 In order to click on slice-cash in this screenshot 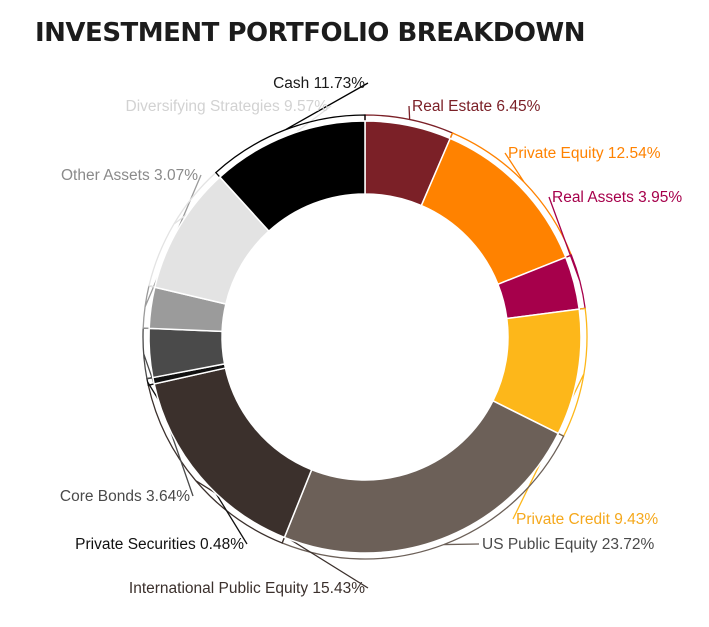, I will do `click(292, 176)`.